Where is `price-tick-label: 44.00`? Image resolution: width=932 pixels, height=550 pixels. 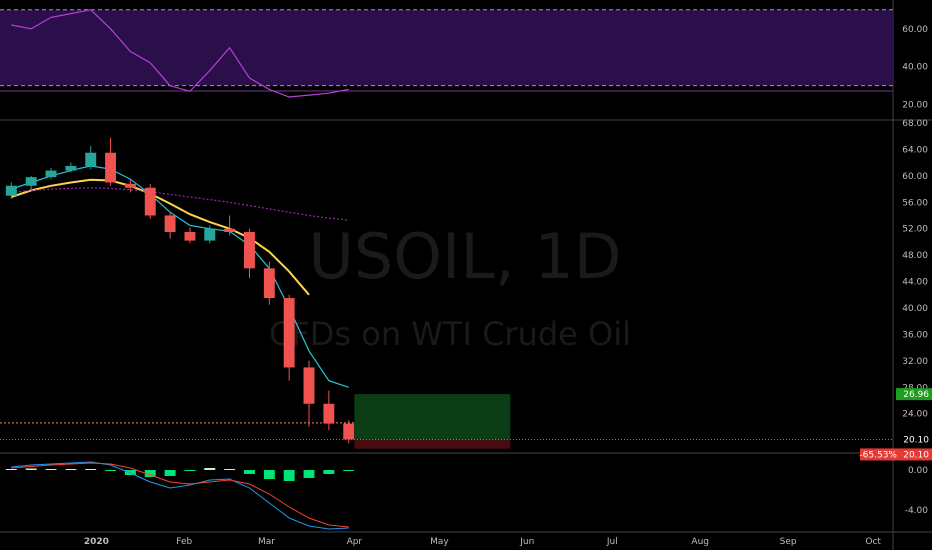 price-tick-label: 44.00 is located at coordinates (915, 283).